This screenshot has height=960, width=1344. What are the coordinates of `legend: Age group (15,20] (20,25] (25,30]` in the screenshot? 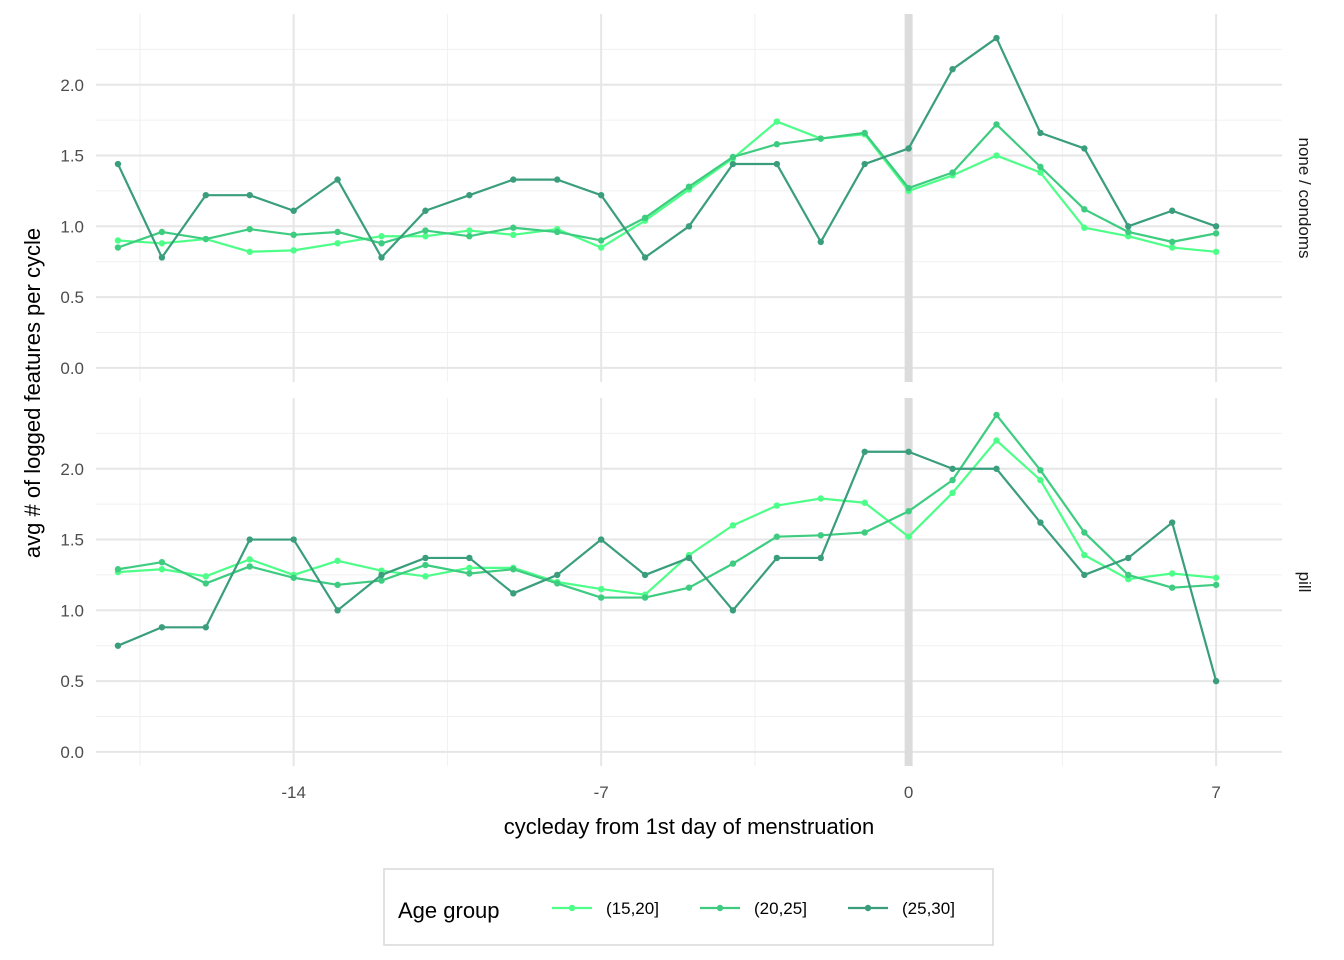 It's located at (688, 907).